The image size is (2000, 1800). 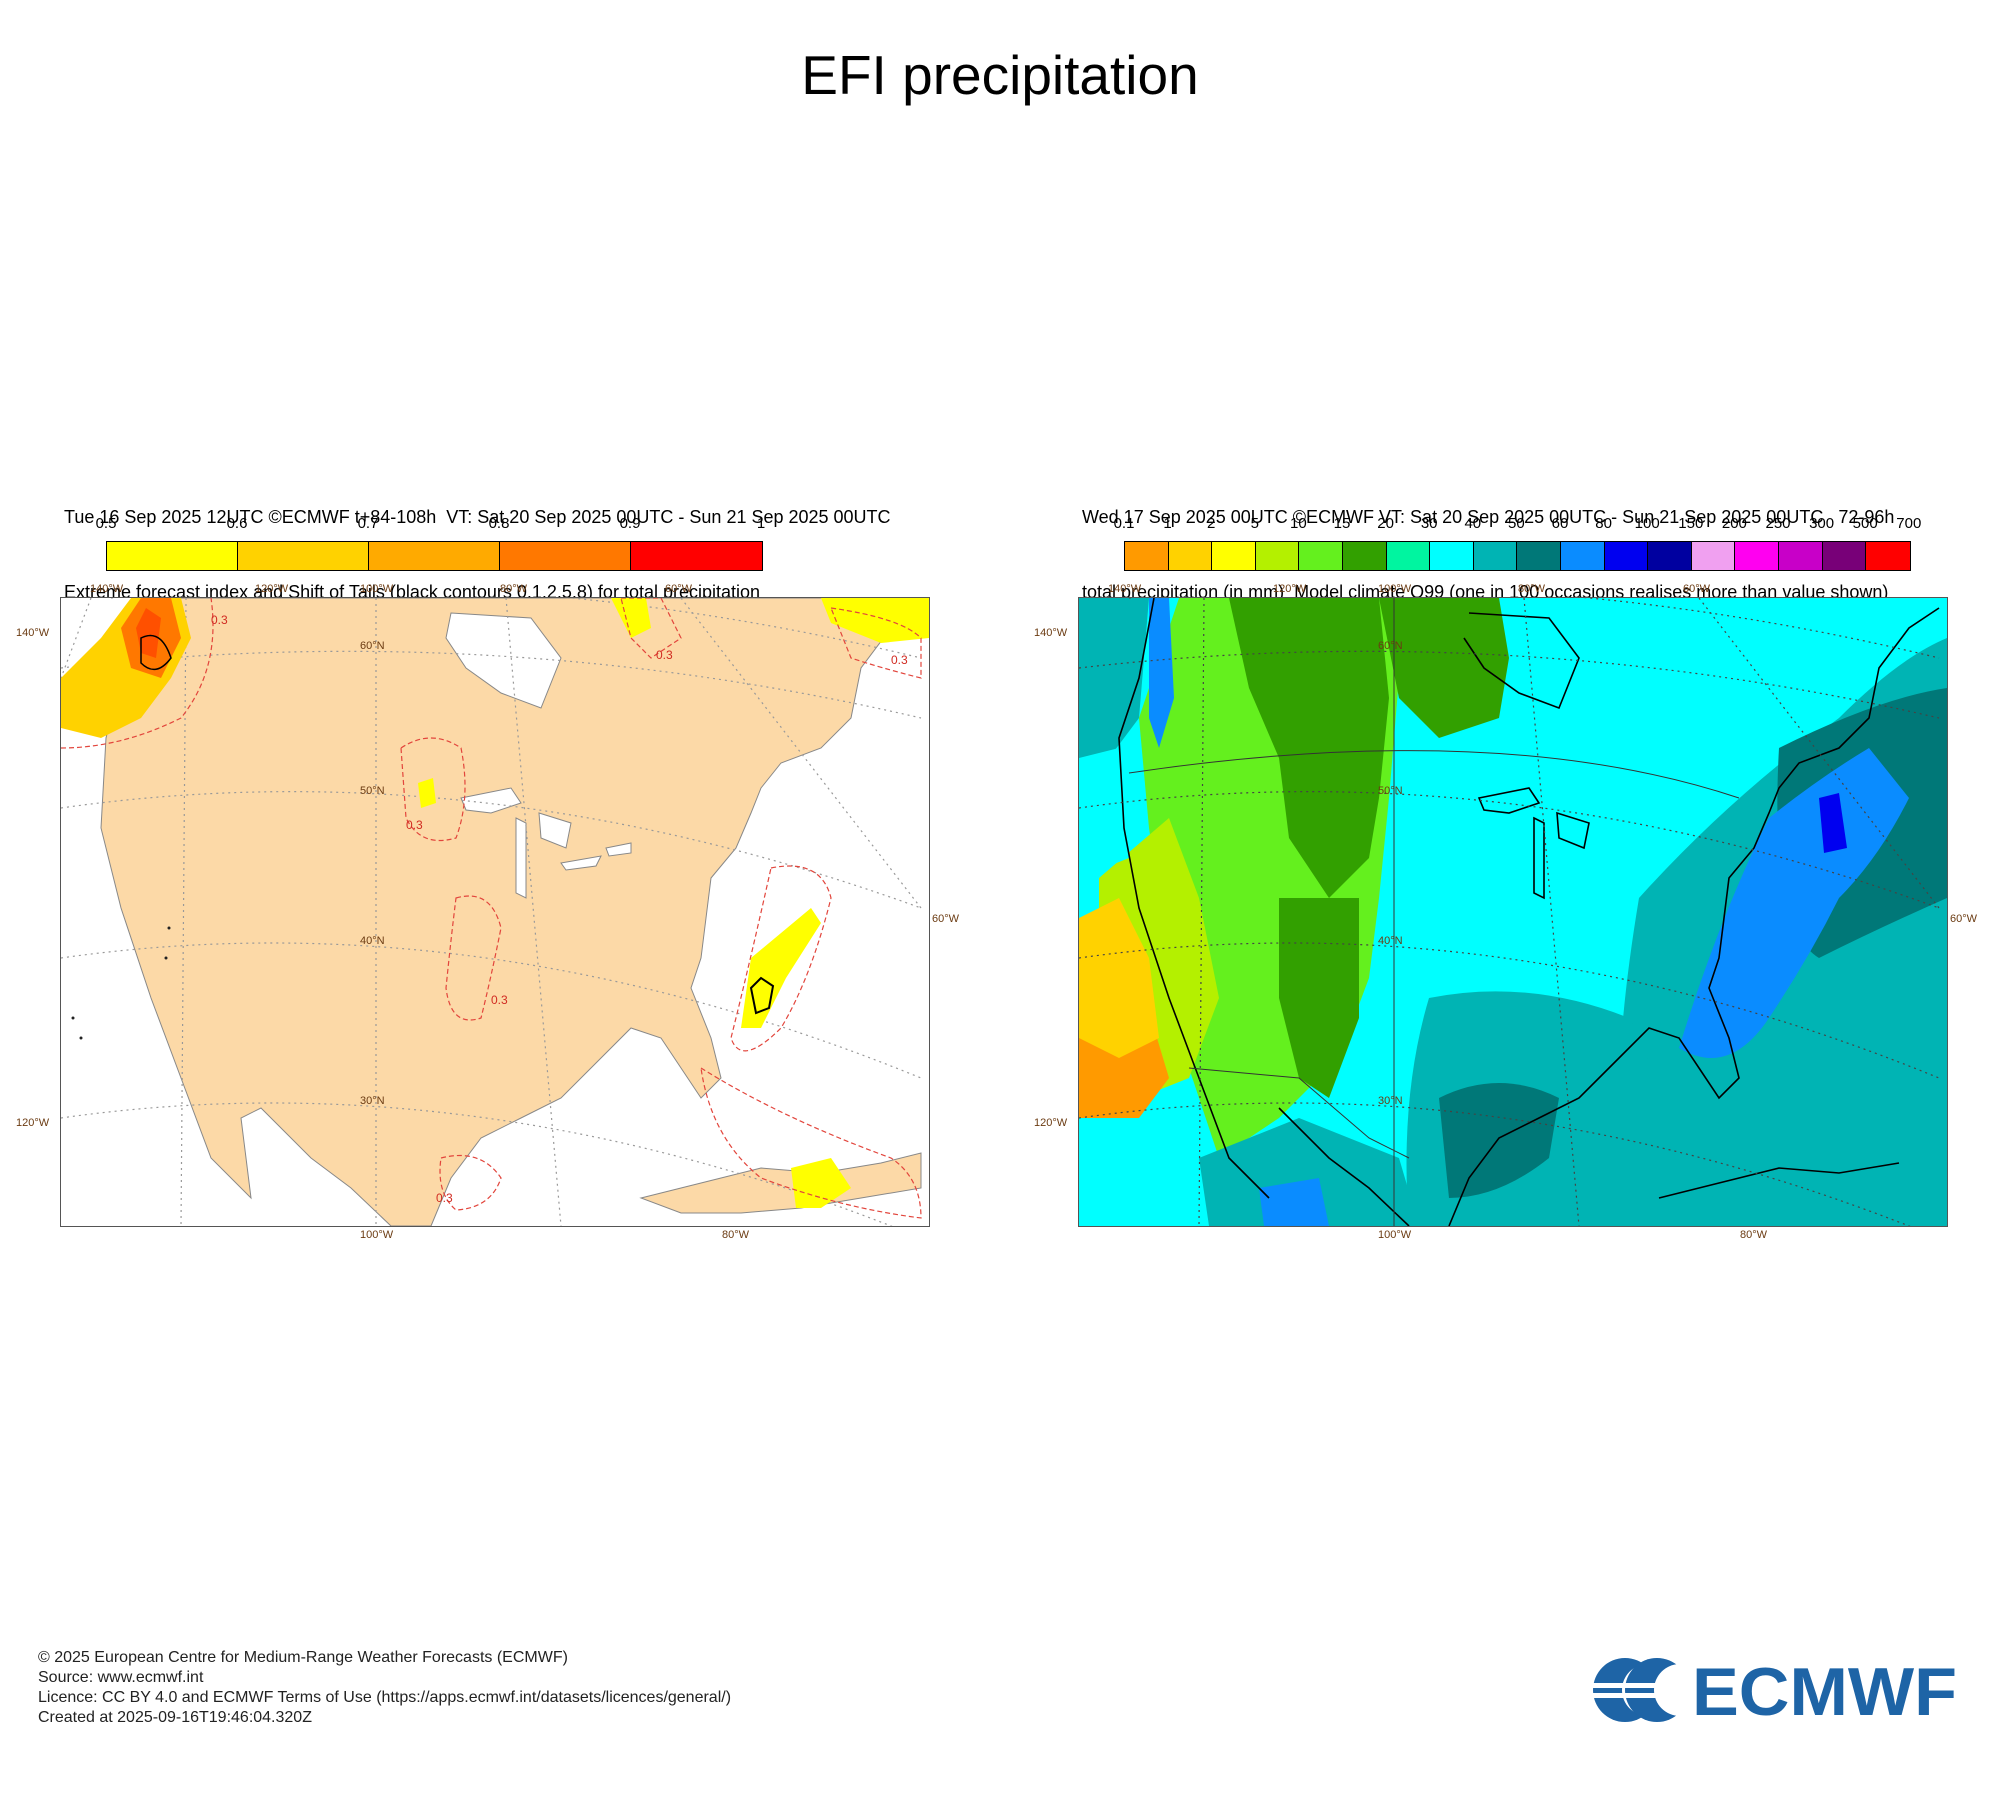 What do you see at coordinates (1778, 523) in the screenshot?
I see `colorbar-tick-label: 250` at bounding box center [1778, 523].